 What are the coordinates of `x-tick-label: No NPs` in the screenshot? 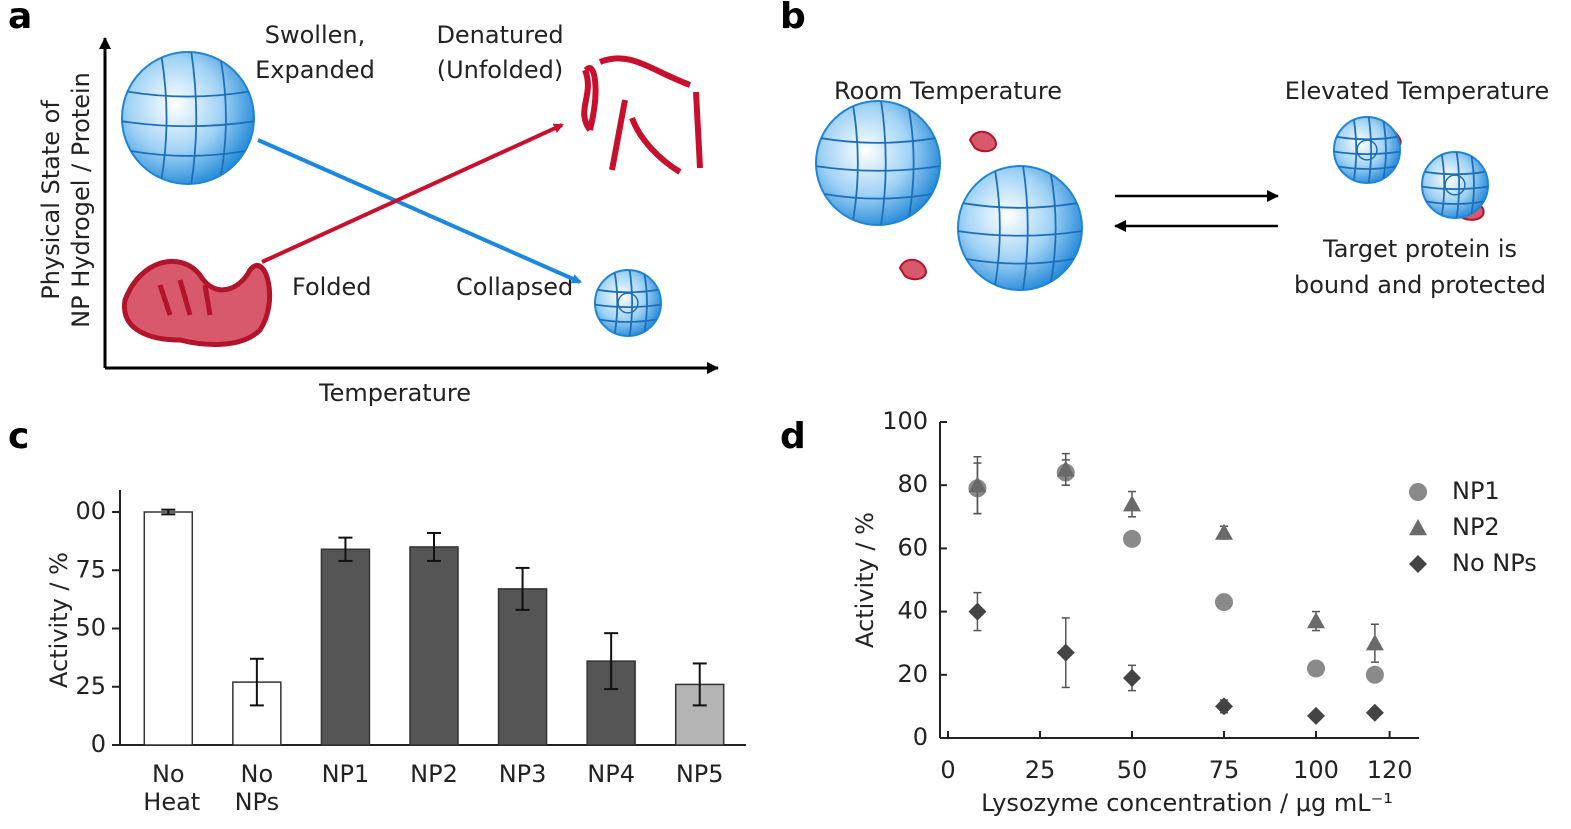 It's located at (257, 788).